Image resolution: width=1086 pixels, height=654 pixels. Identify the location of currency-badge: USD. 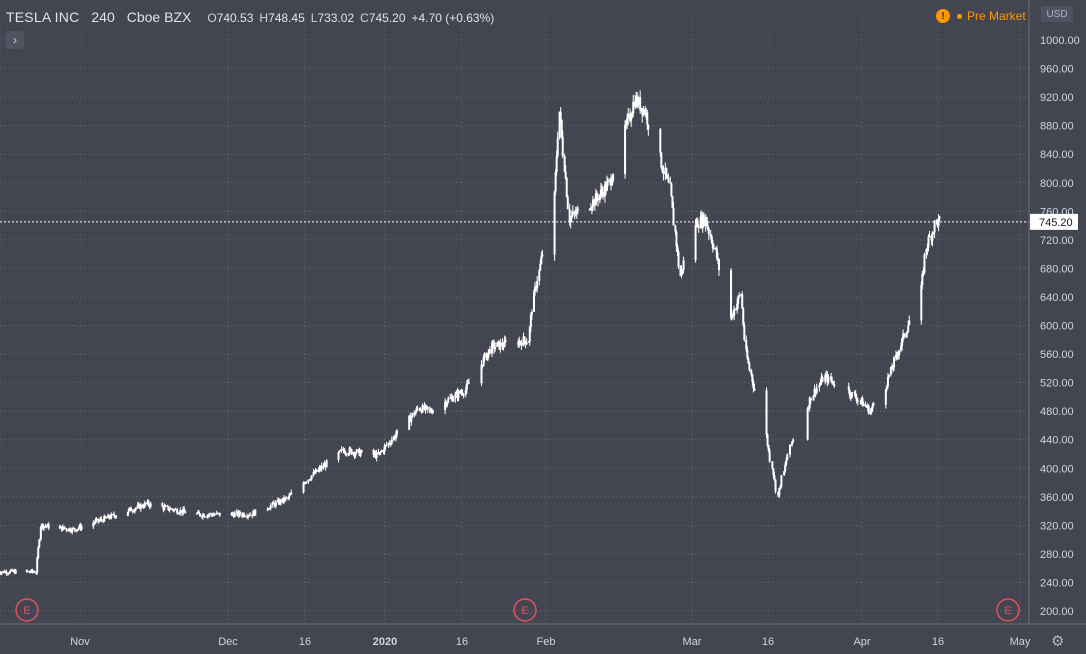
(1057, 14).